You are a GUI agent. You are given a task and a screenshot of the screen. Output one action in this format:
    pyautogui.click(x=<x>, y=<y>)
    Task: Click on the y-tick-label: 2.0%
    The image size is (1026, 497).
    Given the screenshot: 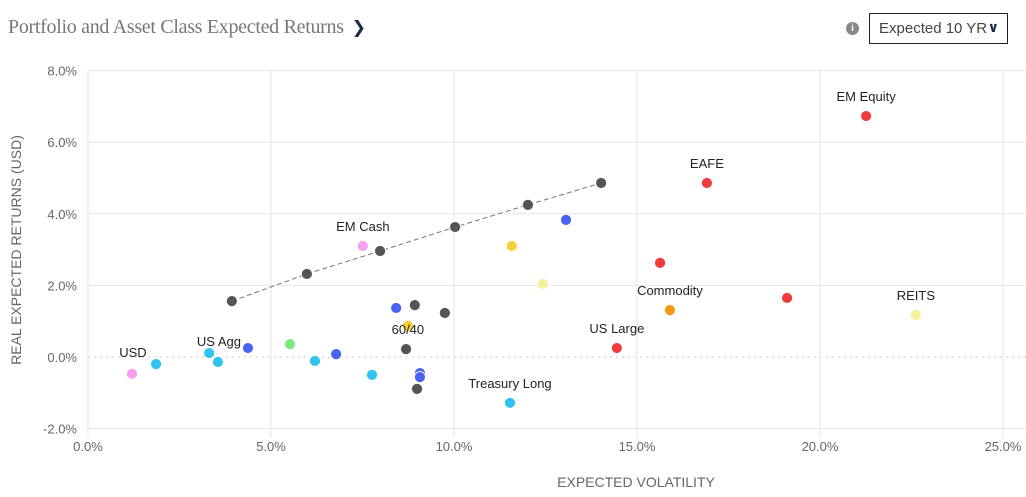 What is the action you would take?
    pyautogui.click(x=62, y=285)
    